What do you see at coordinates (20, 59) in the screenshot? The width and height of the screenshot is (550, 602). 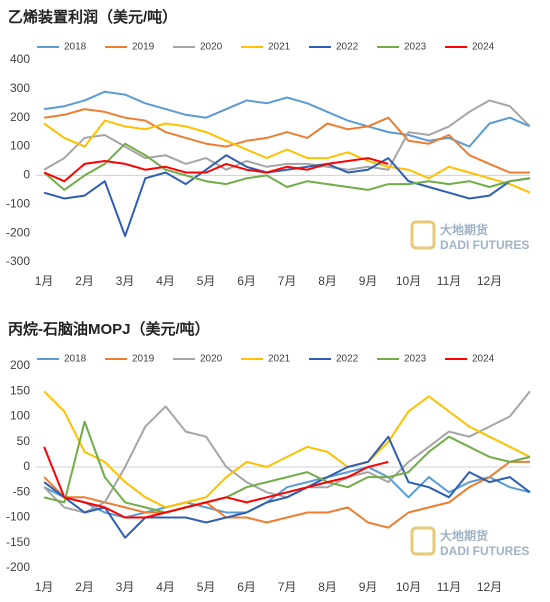 I see `y-tick-label: 400` at bounding box center [20, 59].